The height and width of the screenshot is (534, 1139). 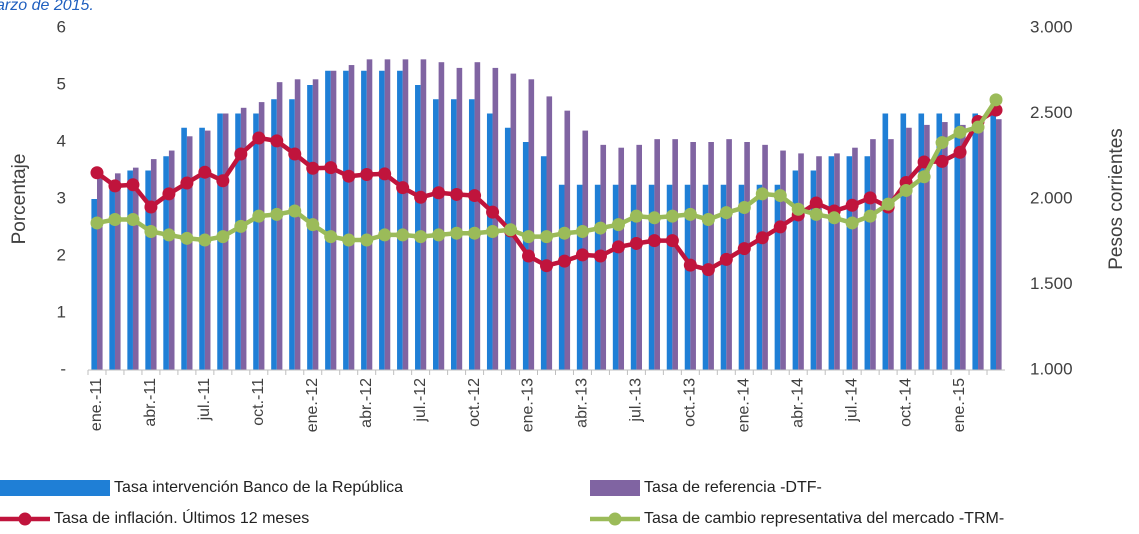 I want to click on legend-marker, so click(x=25, y=519).